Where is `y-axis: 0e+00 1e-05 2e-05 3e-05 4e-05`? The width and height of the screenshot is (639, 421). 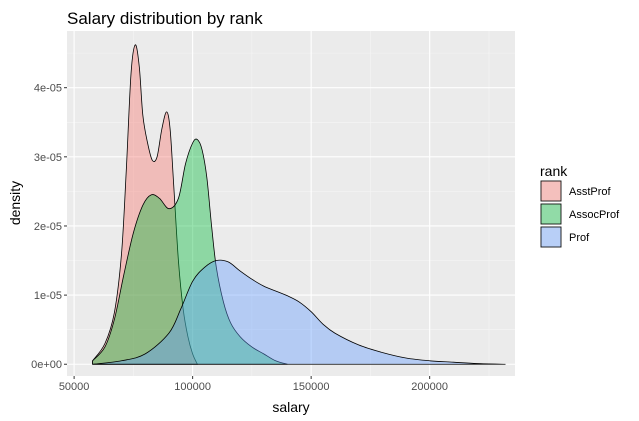
y-axis: 0e+00 1e-05 2e-05 3e-05 4e-05 is located at coordinates (49, 227).